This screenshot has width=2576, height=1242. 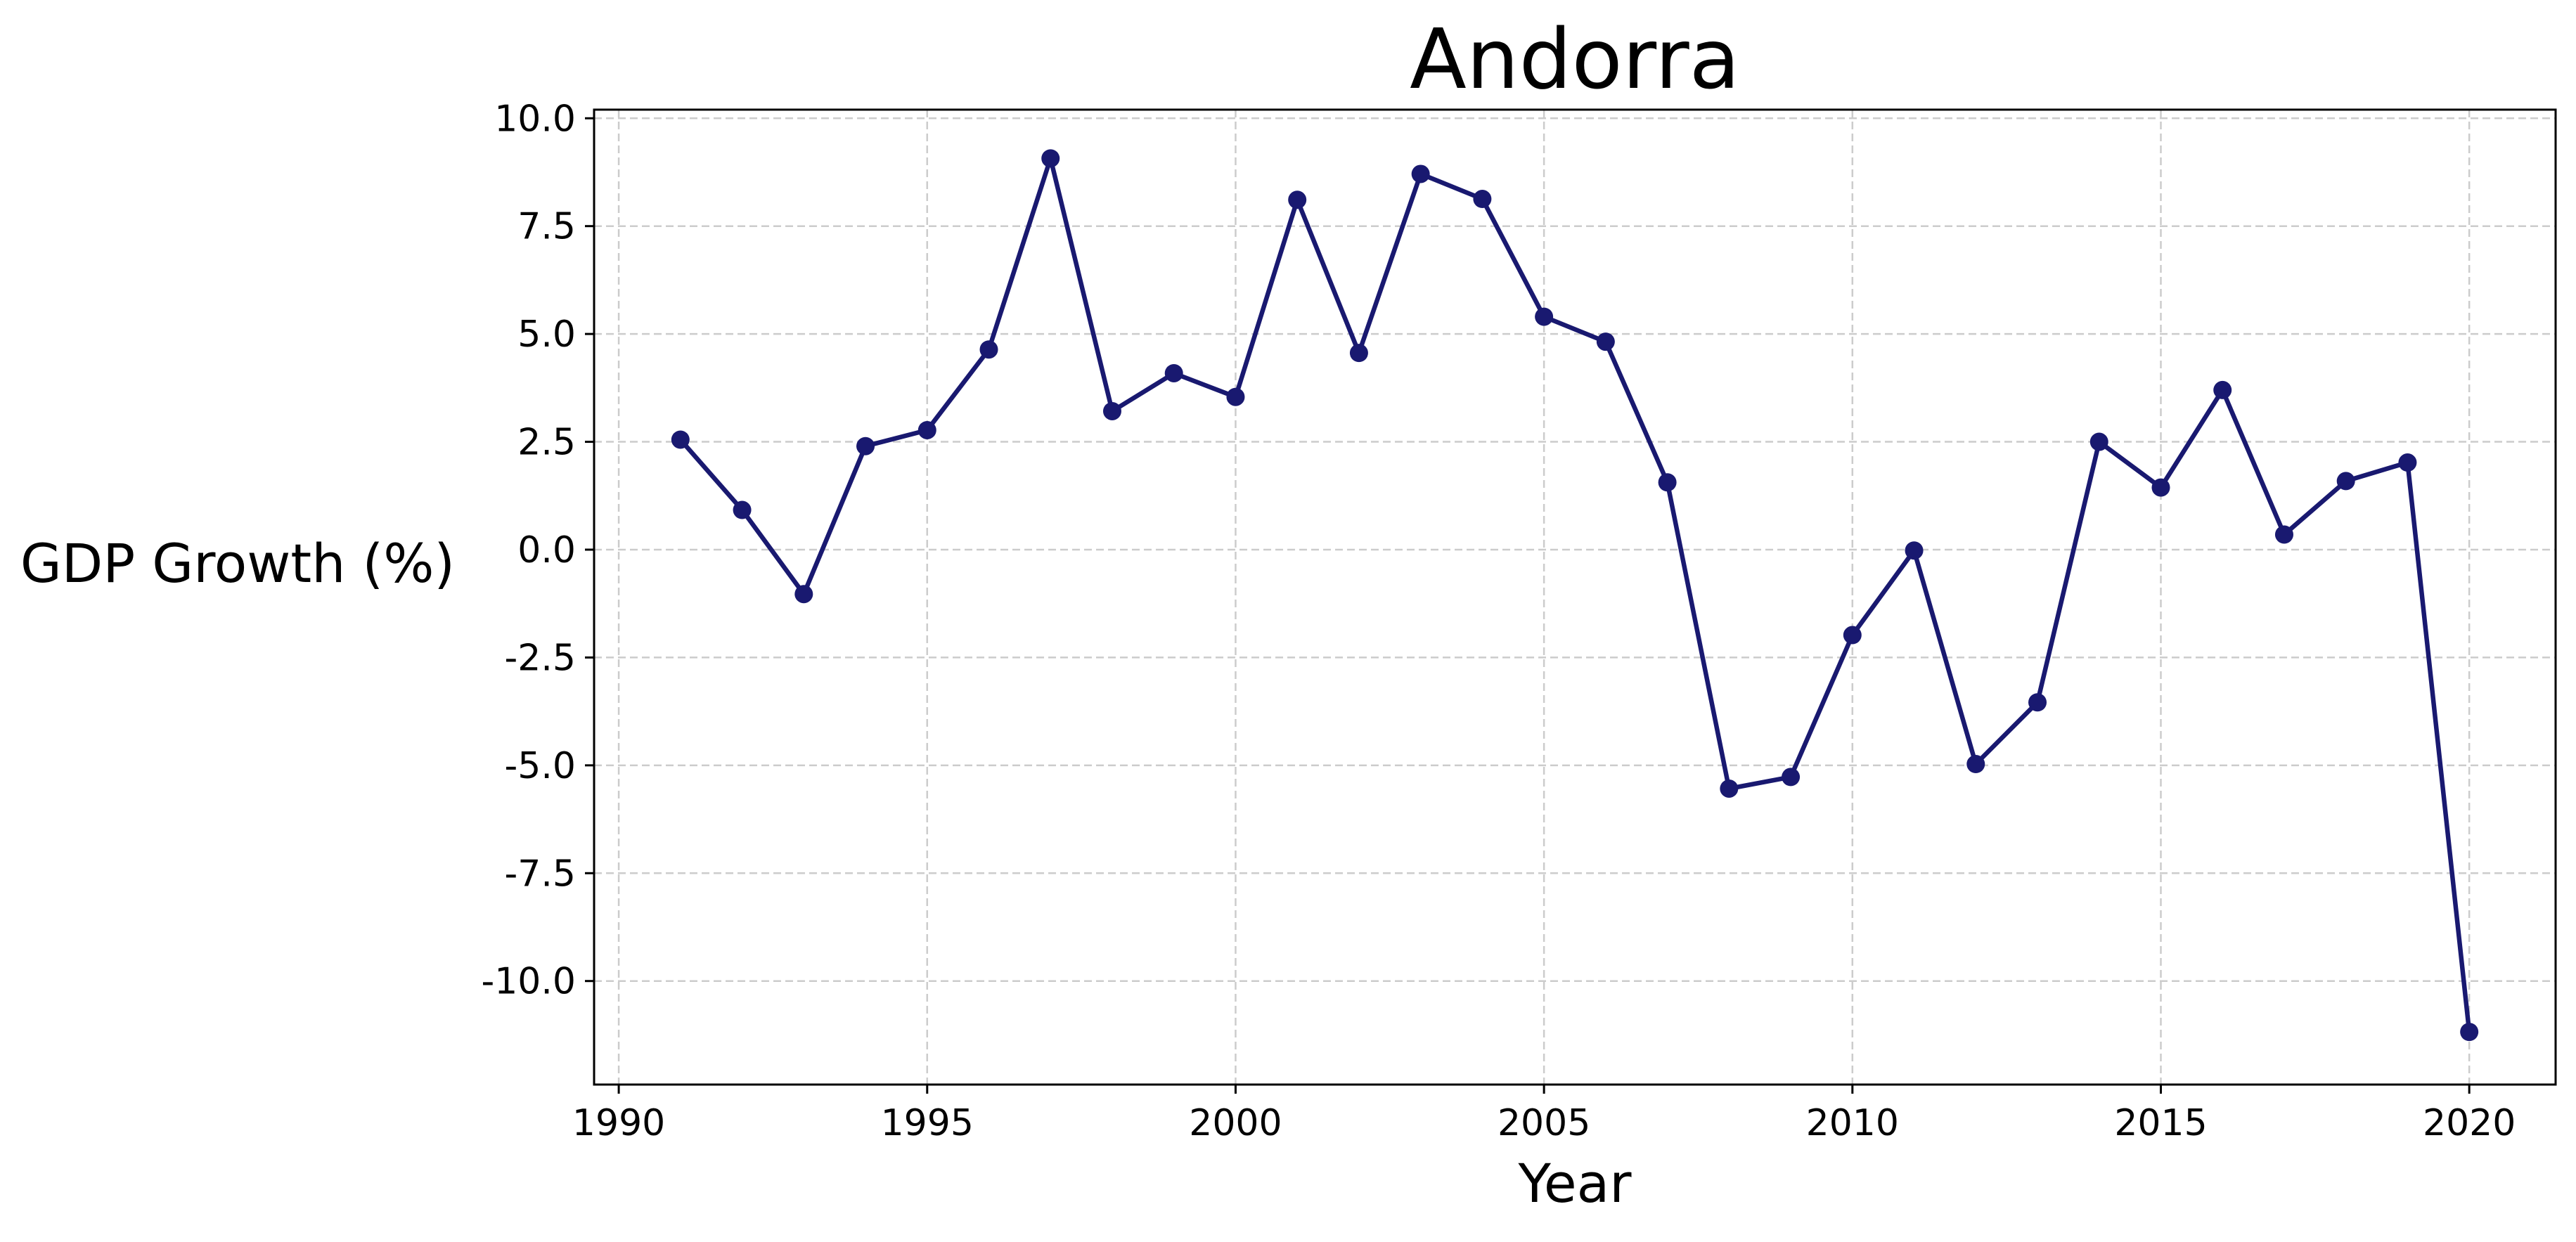 I want to click on y-tick-label: 2.5, so click(x=546, y=443).